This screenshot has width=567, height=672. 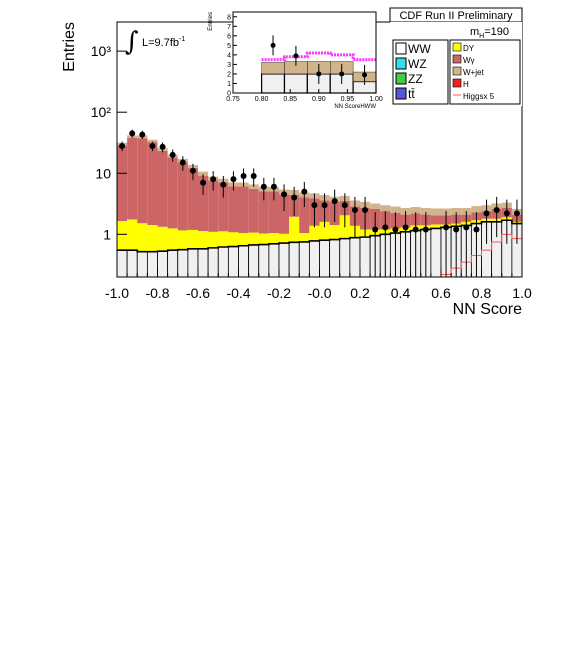 What do you see at coordinates (474, 32) in the screenshot?
I see `mass-main: m` at bounding box center [474, 32].